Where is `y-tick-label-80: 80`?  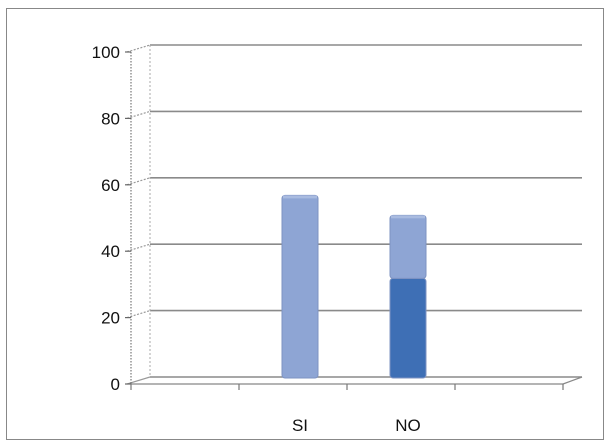
y-tick-label-80: 80 is located at coordinates (110, 118).